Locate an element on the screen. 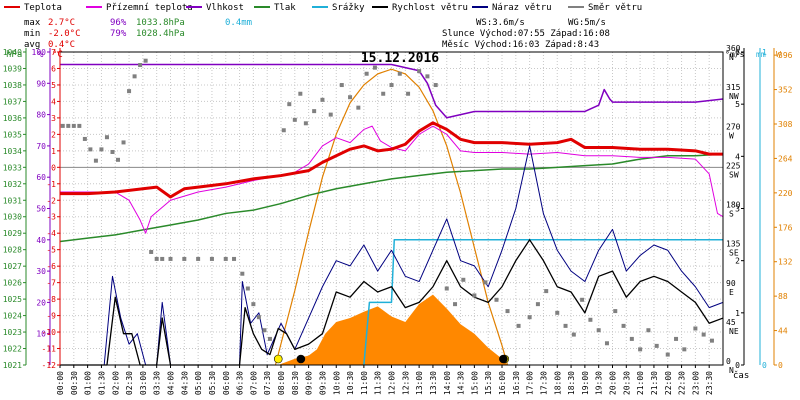  axis-wind-tick-label: 4 is located at coordinates (737, 156).